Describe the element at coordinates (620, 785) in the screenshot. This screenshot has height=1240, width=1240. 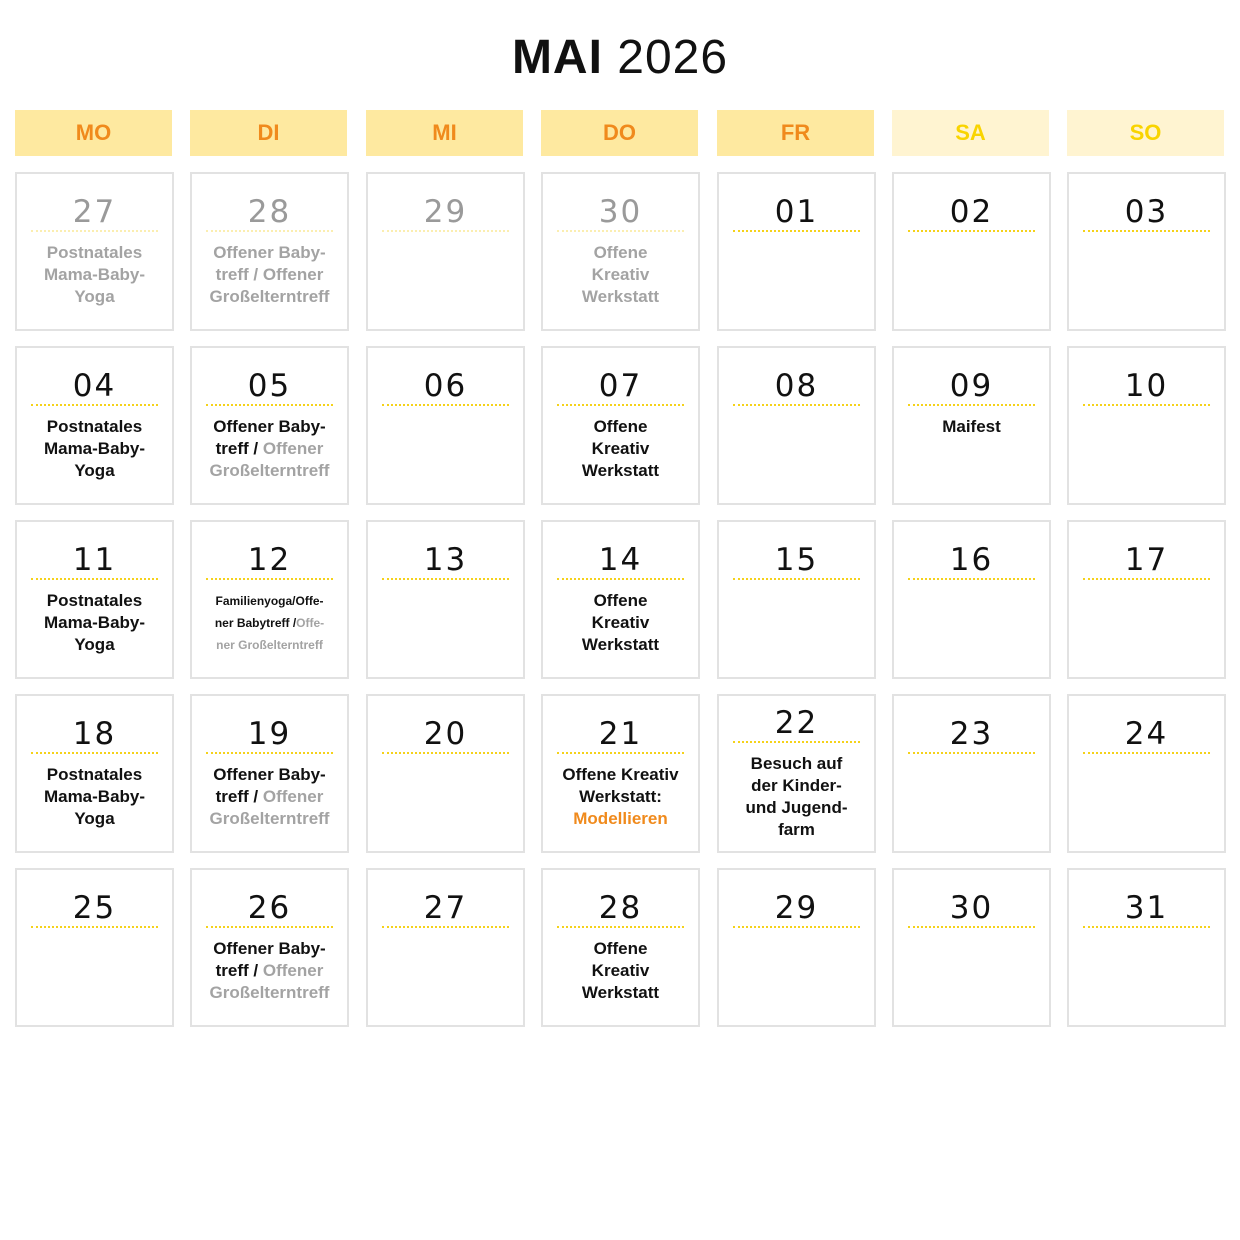
I see `event-segment: Offene Kreativ Werkstatt:` at that location.